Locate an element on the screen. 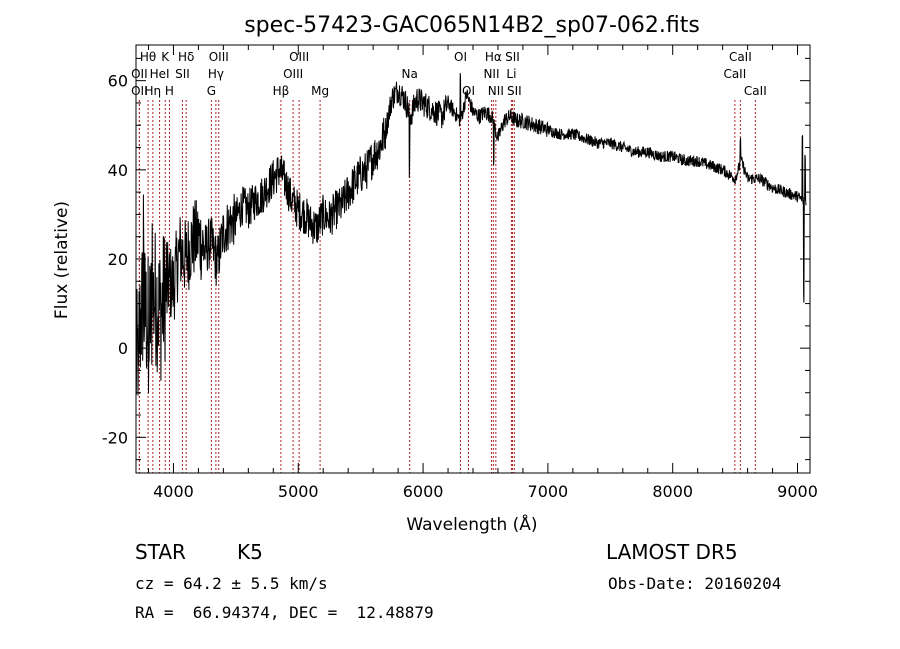 The height and width of the screenshot is (649, 900). x-tick-label: 8000 is located at coordinates (672, 491).